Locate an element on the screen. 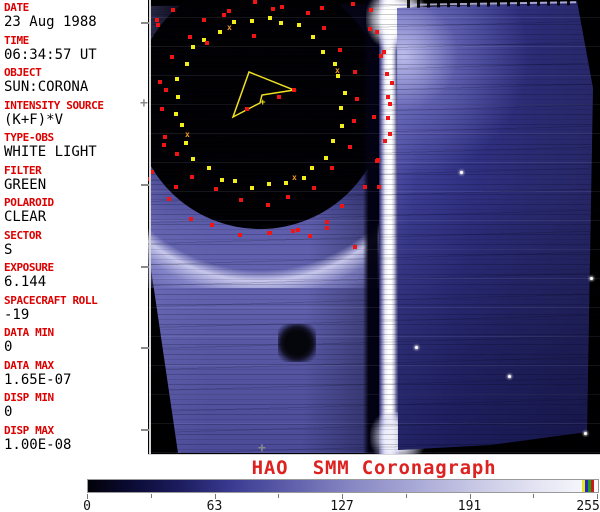 The width and height of the screenshot is (600, 512). footer: HAO SMM Coronagraph 0 63 127 191 255 is located at coordinates (300, 483).